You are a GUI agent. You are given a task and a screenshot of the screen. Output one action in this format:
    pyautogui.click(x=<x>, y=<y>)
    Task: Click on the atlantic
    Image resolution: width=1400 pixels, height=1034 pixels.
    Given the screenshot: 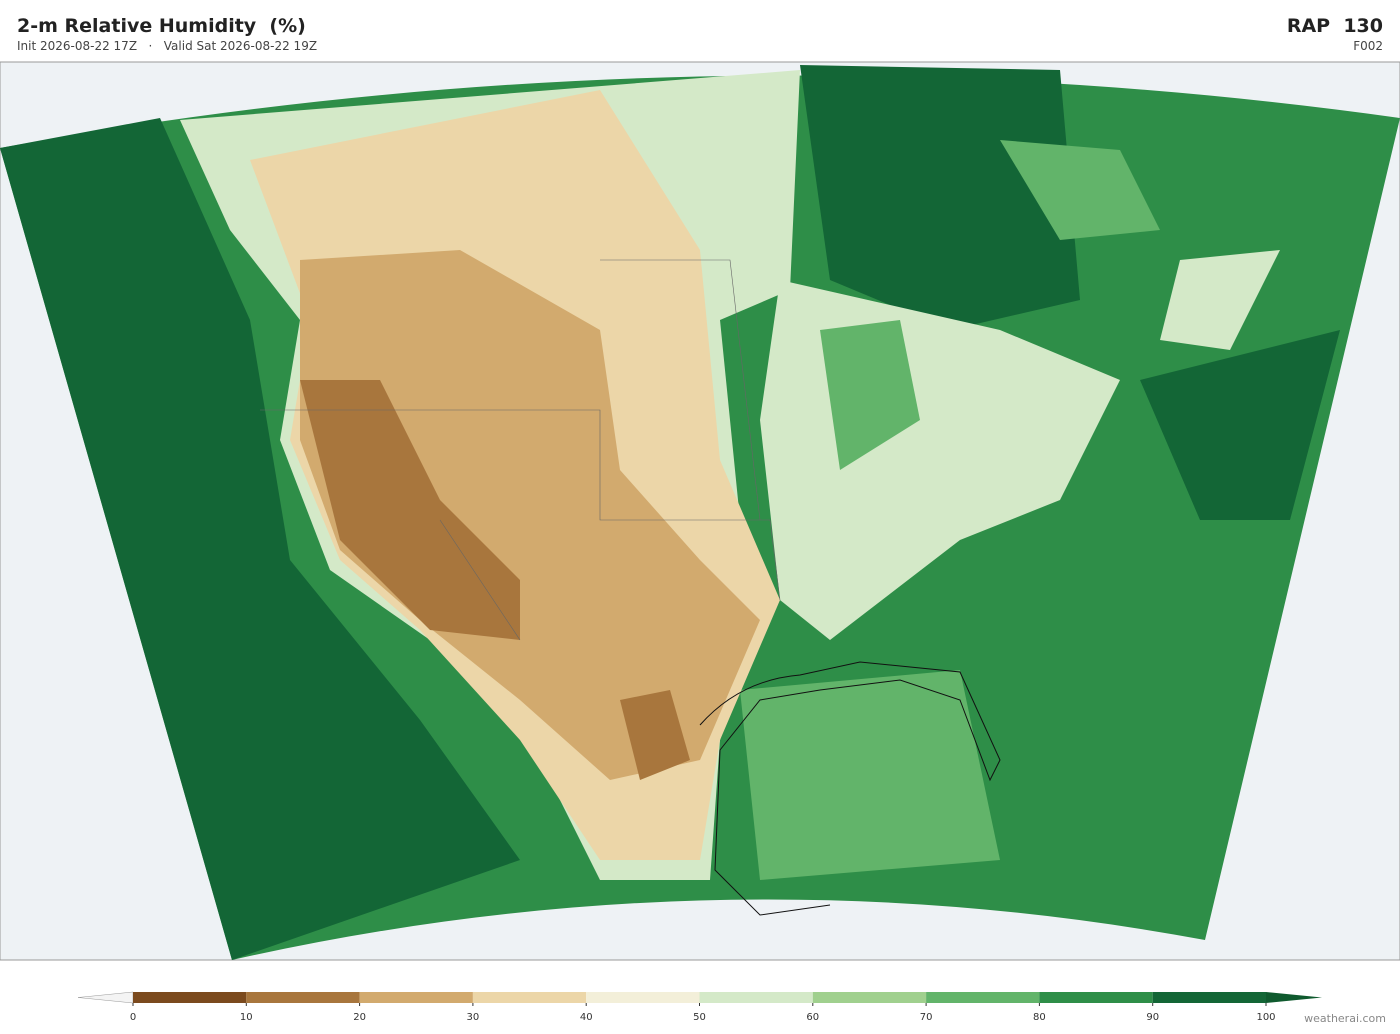 What is the action you would take?
    pyautogui.click(x=1240, y=425)
    